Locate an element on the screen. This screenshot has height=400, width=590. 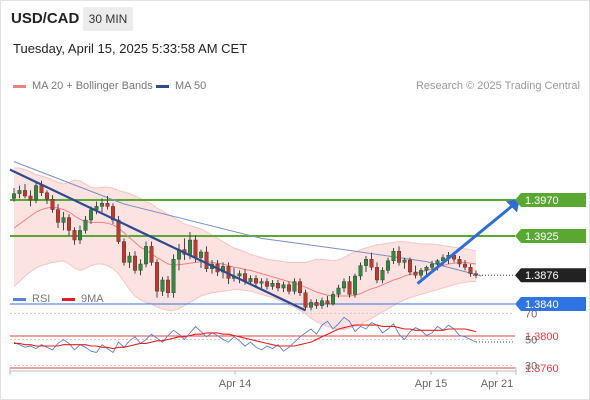
symbol-title: USD/CAD is located at coordinates (45, 18).